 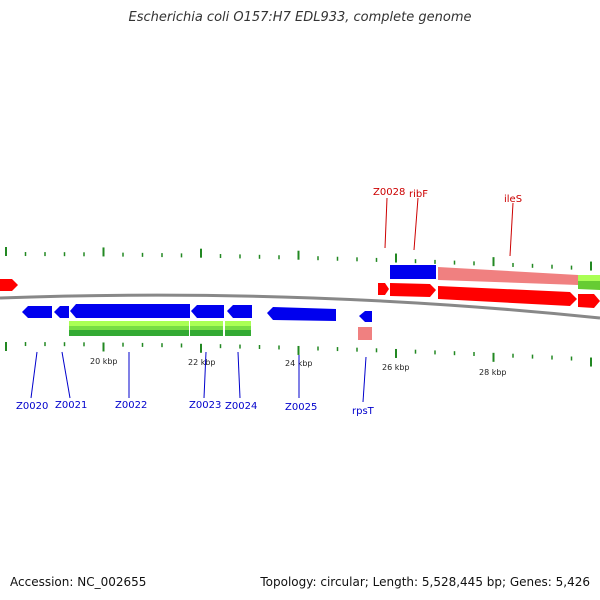 I want to click on blue-block-upper, so click(x=413, y=272).